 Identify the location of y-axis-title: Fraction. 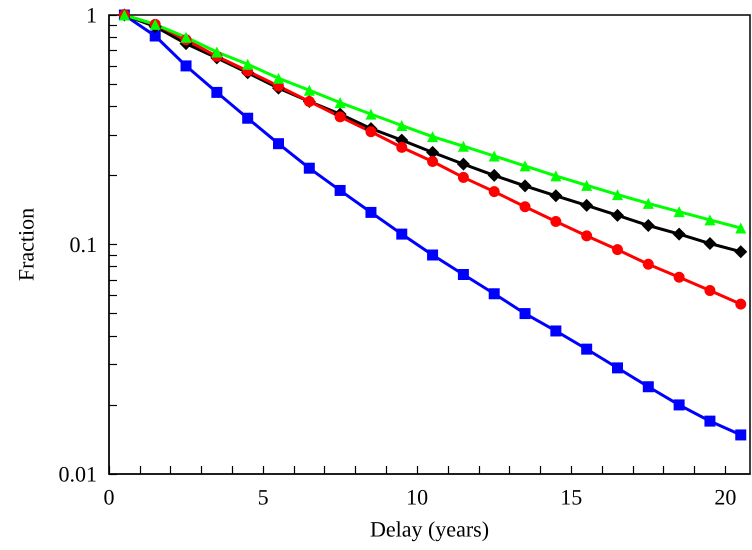
(26, 245).